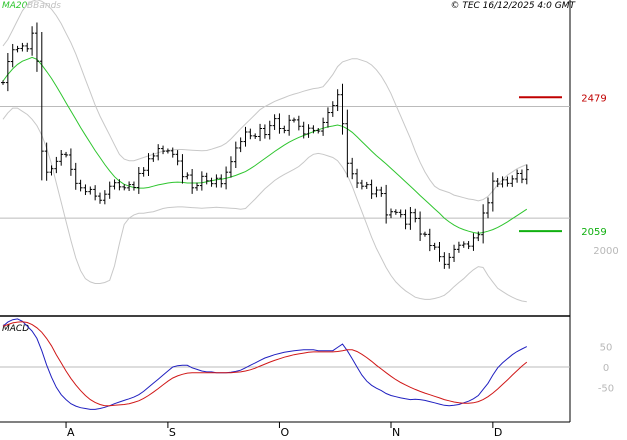 Image resolution: width=627 pixels, height=440 pixels. Describe the element at coordinates (172, 432) in the screenshot. I see `x-tick-label: S` at that location.